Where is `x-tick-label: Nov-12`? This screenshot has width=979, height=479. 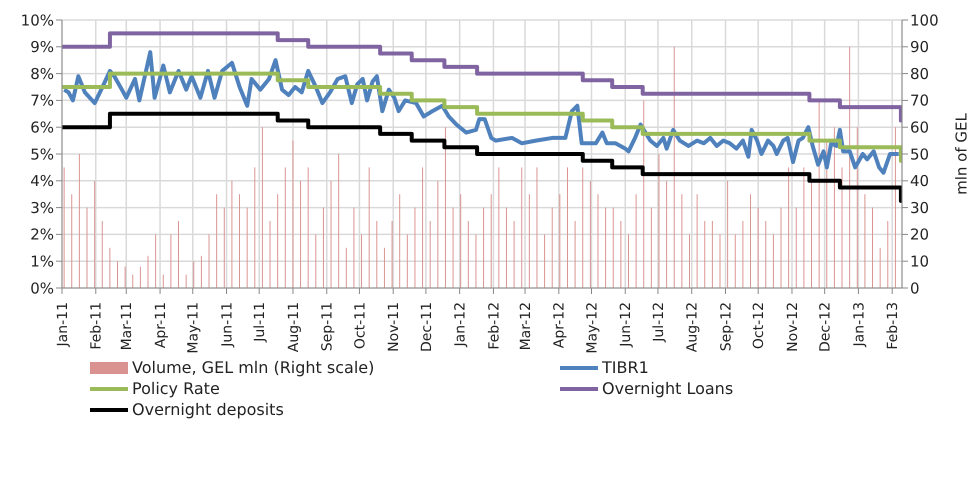
x-tick-label: Nov-12 is located at coordinates (792, 327).